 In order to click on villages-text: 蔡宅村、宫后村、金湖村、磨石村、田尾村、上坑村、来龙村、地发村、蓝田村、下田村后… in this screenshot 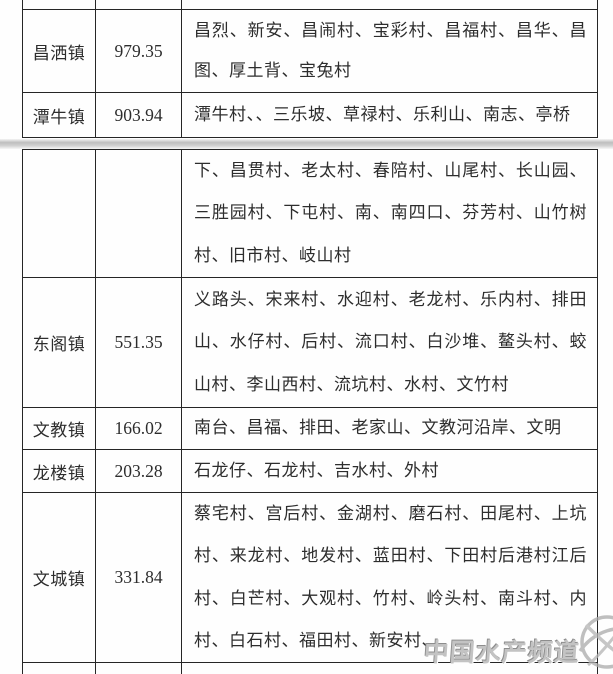, I will do `click(390, 577)`.